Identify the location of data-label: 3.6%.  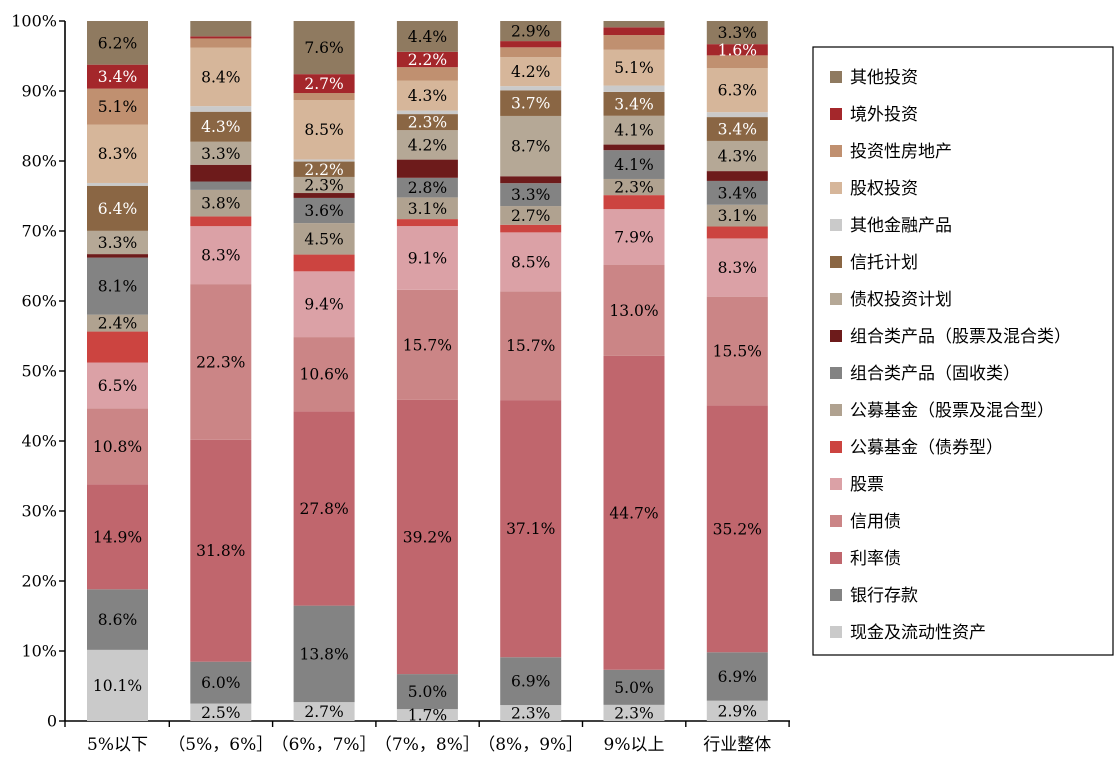
(323, 211).